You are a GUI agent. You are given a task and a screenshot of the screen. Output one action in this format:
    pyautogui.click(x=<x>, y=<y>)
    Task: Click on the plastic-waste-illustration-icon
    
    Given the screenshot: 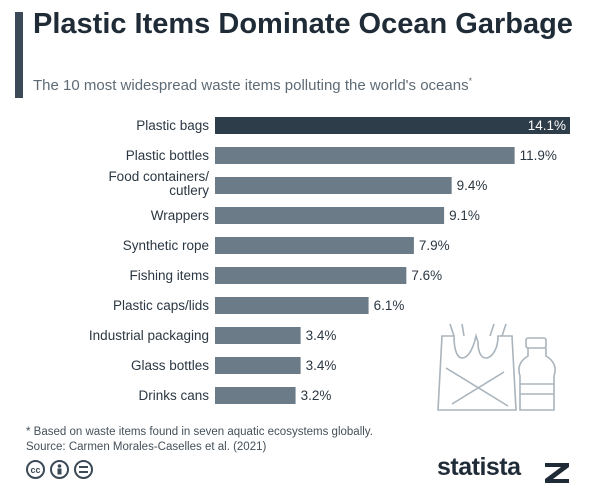 What is the action you would take?
    pyautogui.click(x=496, y=367)
    